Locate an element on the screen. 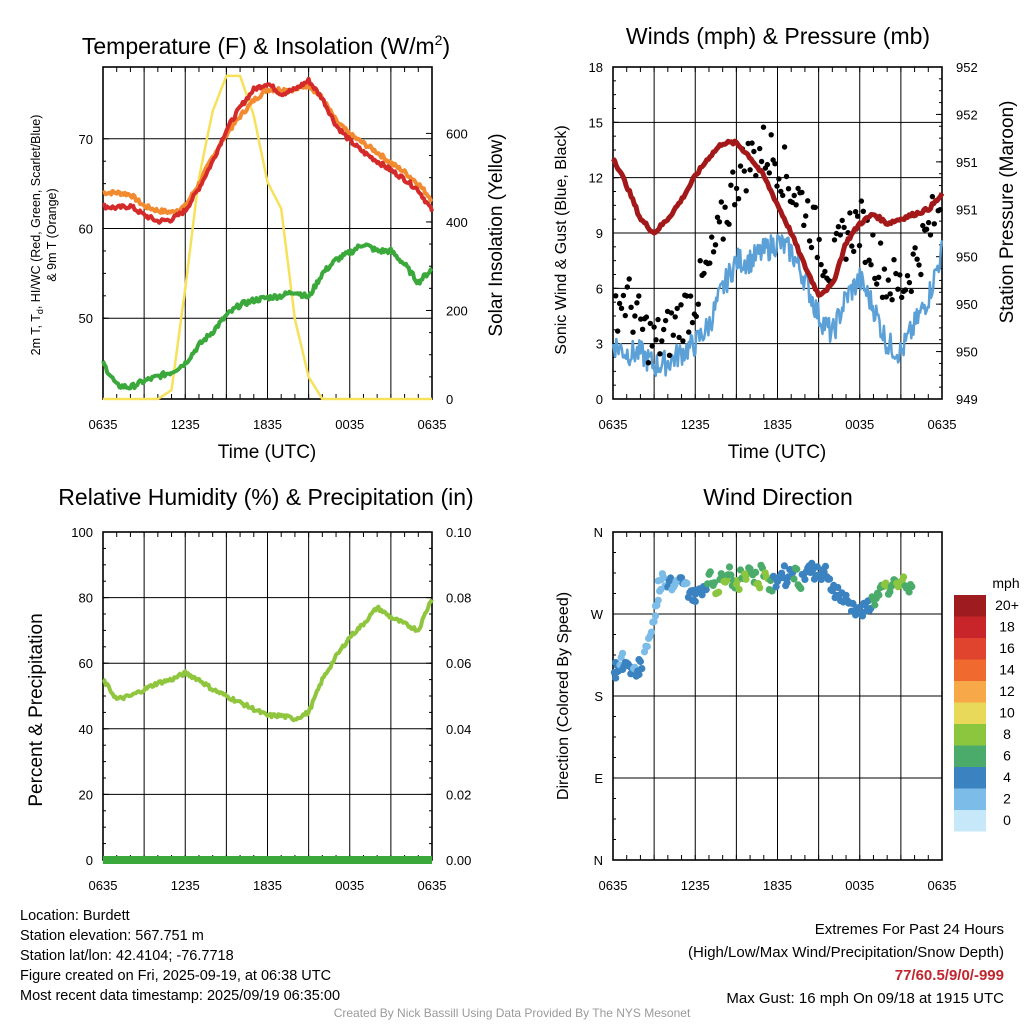 This screenshot has height=1029, width=1024. humidity-ytick-label: 60 is located at coordinates (86, 663).